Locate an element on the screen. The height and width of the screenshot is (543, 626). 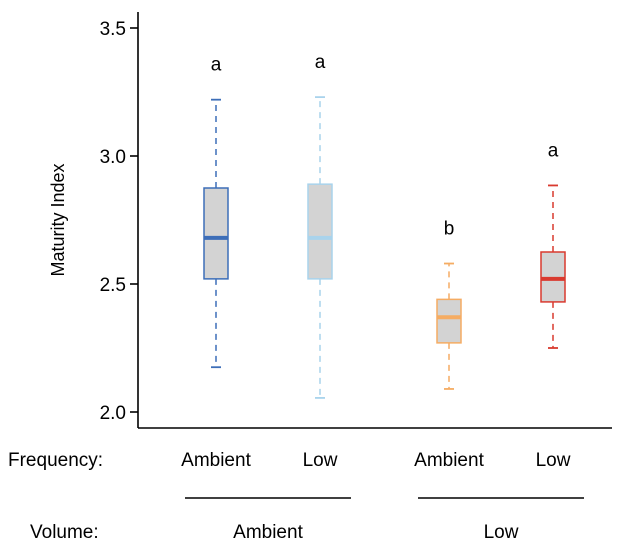
y-tick-label: 3.5 is located at coordinates (113, 29).